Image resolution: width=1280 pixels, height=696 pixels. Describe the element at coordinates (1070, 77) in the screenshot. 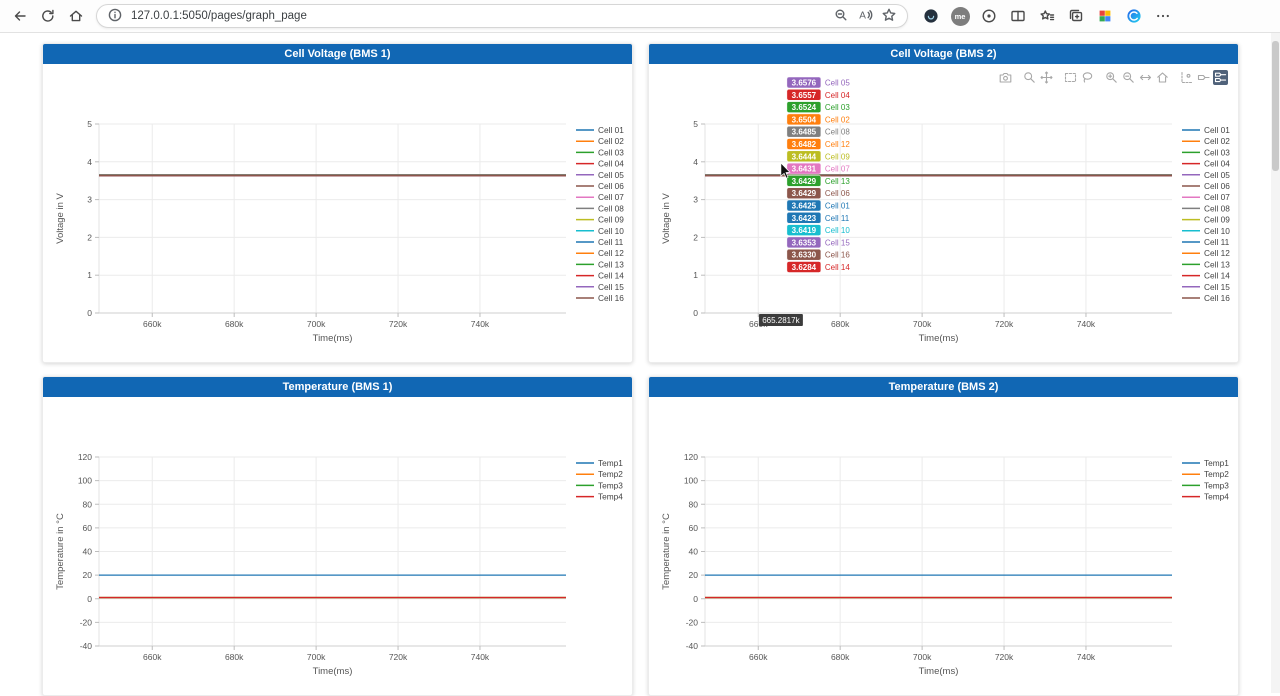

I see `modebar-box-select-icon` at that location.